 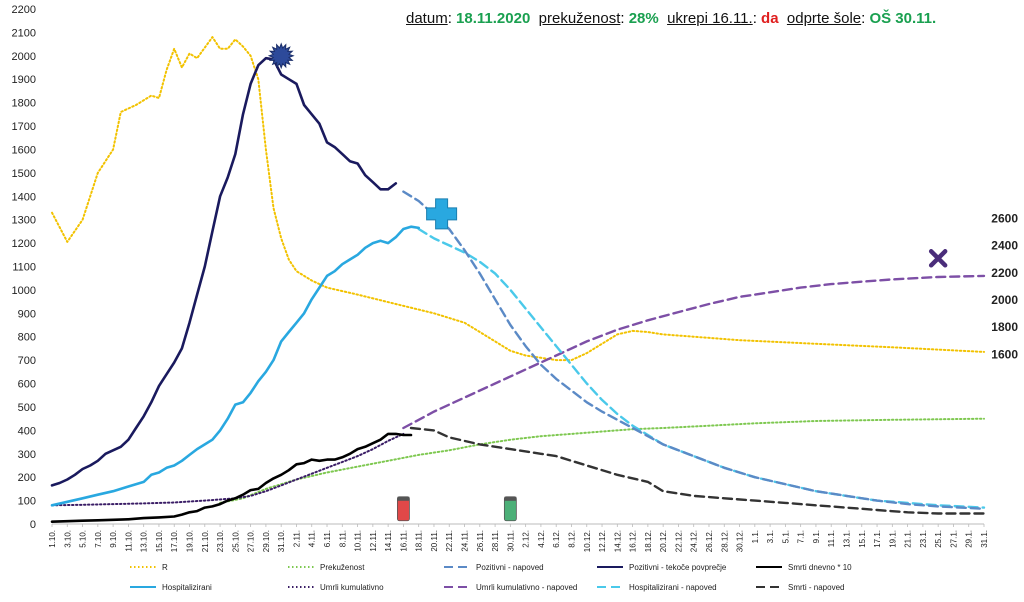 What do you see at coordinates (493, 18) in the screenshot?
I see `datum-value: 18.11.2020` at bounding box center [493, 18].